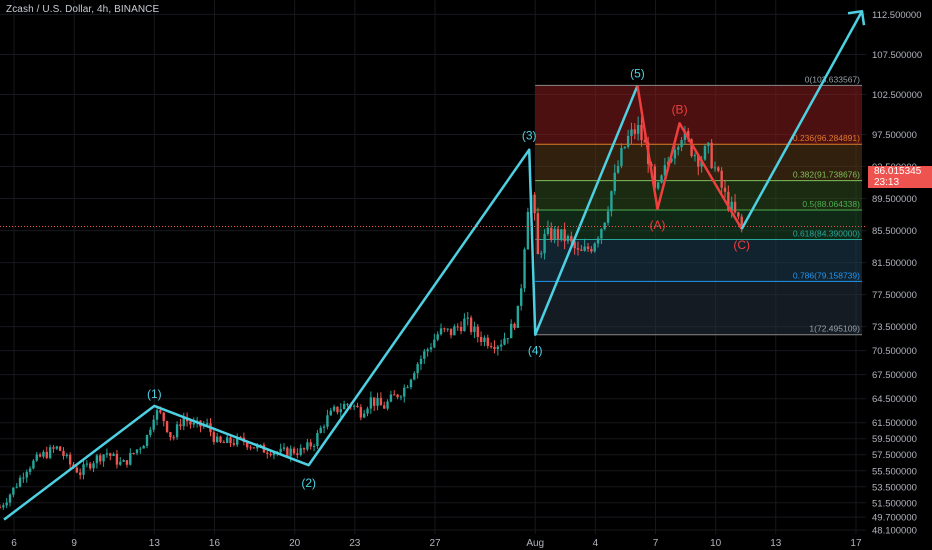 Image resolution: width=932 pixels, height=550 pixels. I want to click on x-tick-label: 23, so click(355, 543).